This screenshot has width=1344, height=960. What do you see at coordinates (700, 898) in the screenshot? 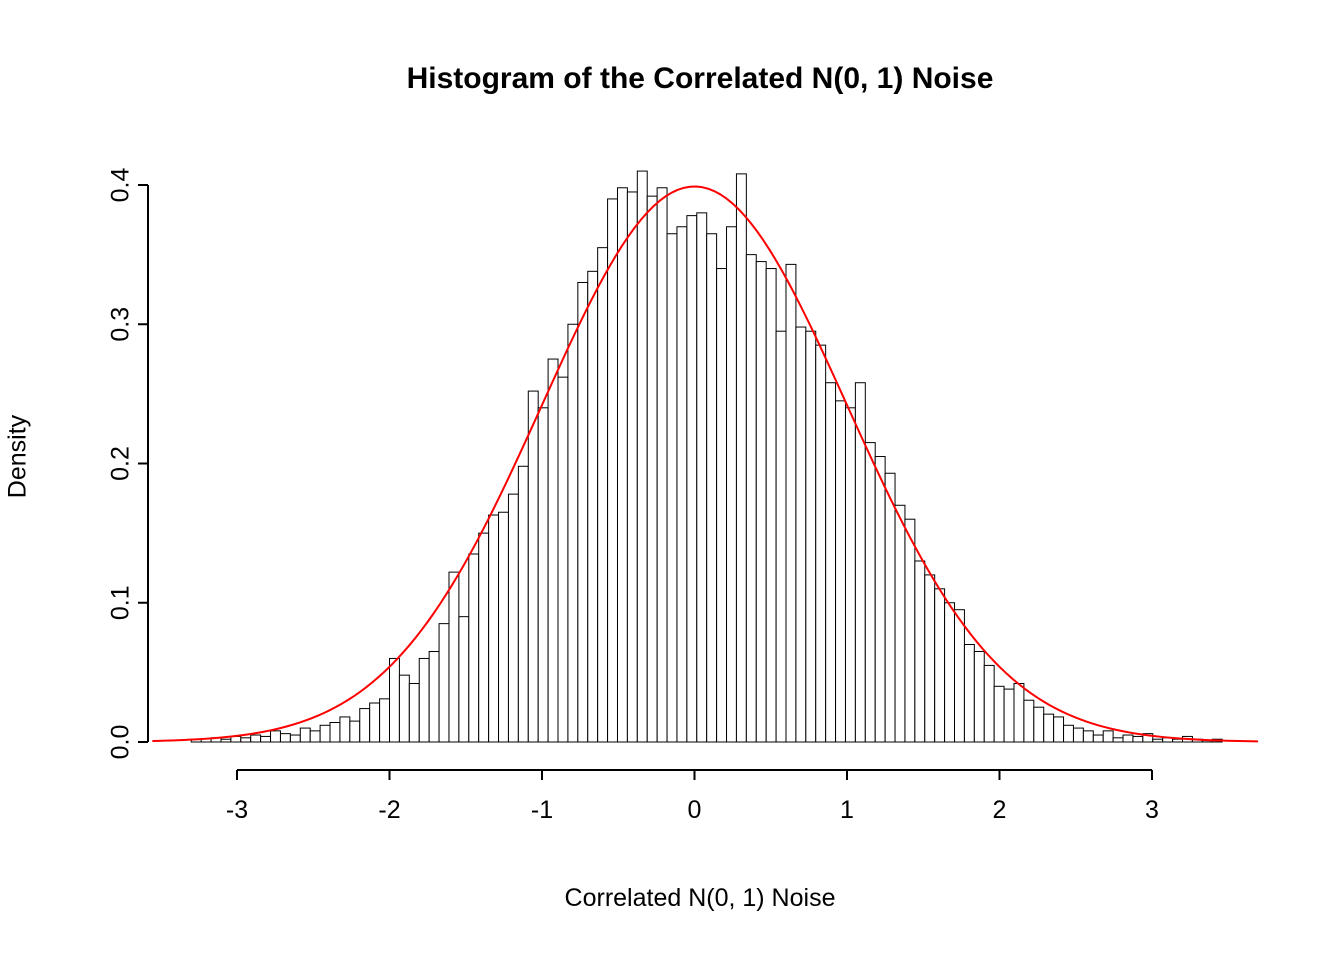
I see `x-axis-label: Correlated N(0, 1) Noise` at bounding box center [700, 898].